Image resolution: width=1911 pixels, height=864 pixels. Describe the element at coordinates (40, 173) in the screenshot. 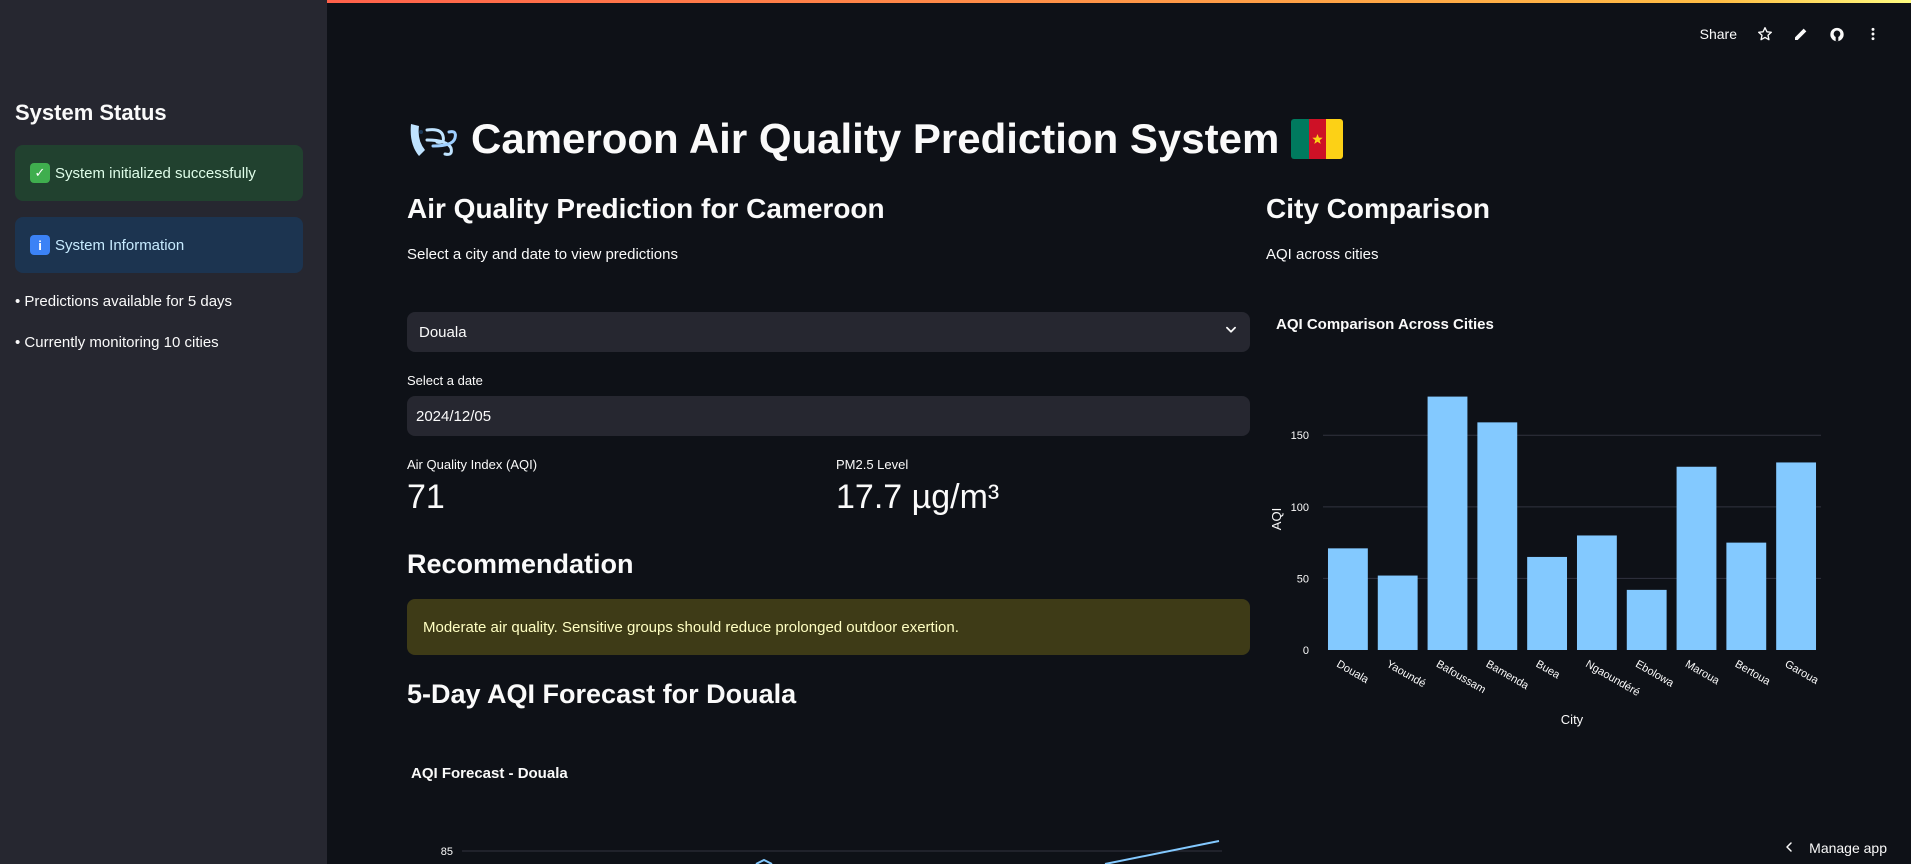

I see `check-icon: ✓` at that location.